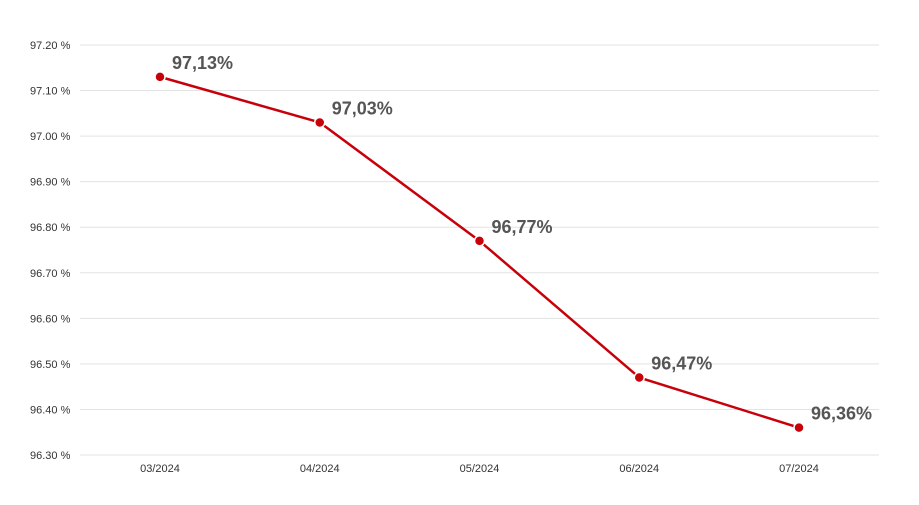 The image size is (919, 505). I want to click on x-tick-label: 07/2024, so click(799, 469).